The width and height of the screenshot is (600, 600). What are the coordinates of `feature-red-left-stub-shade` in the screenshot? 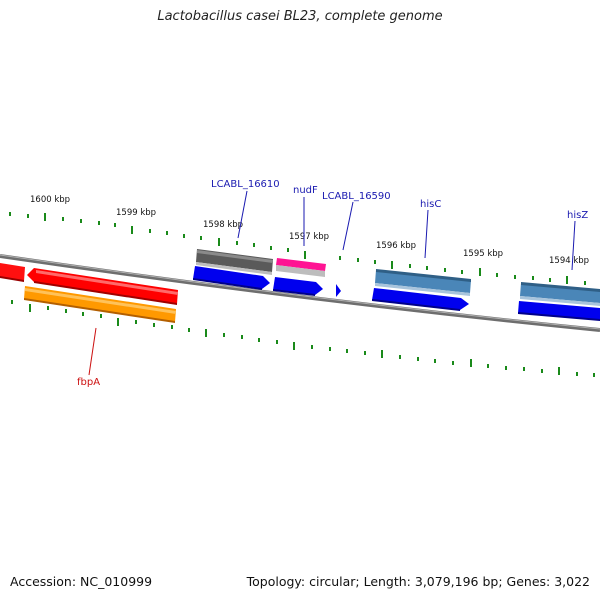 It's located at (12, 279).